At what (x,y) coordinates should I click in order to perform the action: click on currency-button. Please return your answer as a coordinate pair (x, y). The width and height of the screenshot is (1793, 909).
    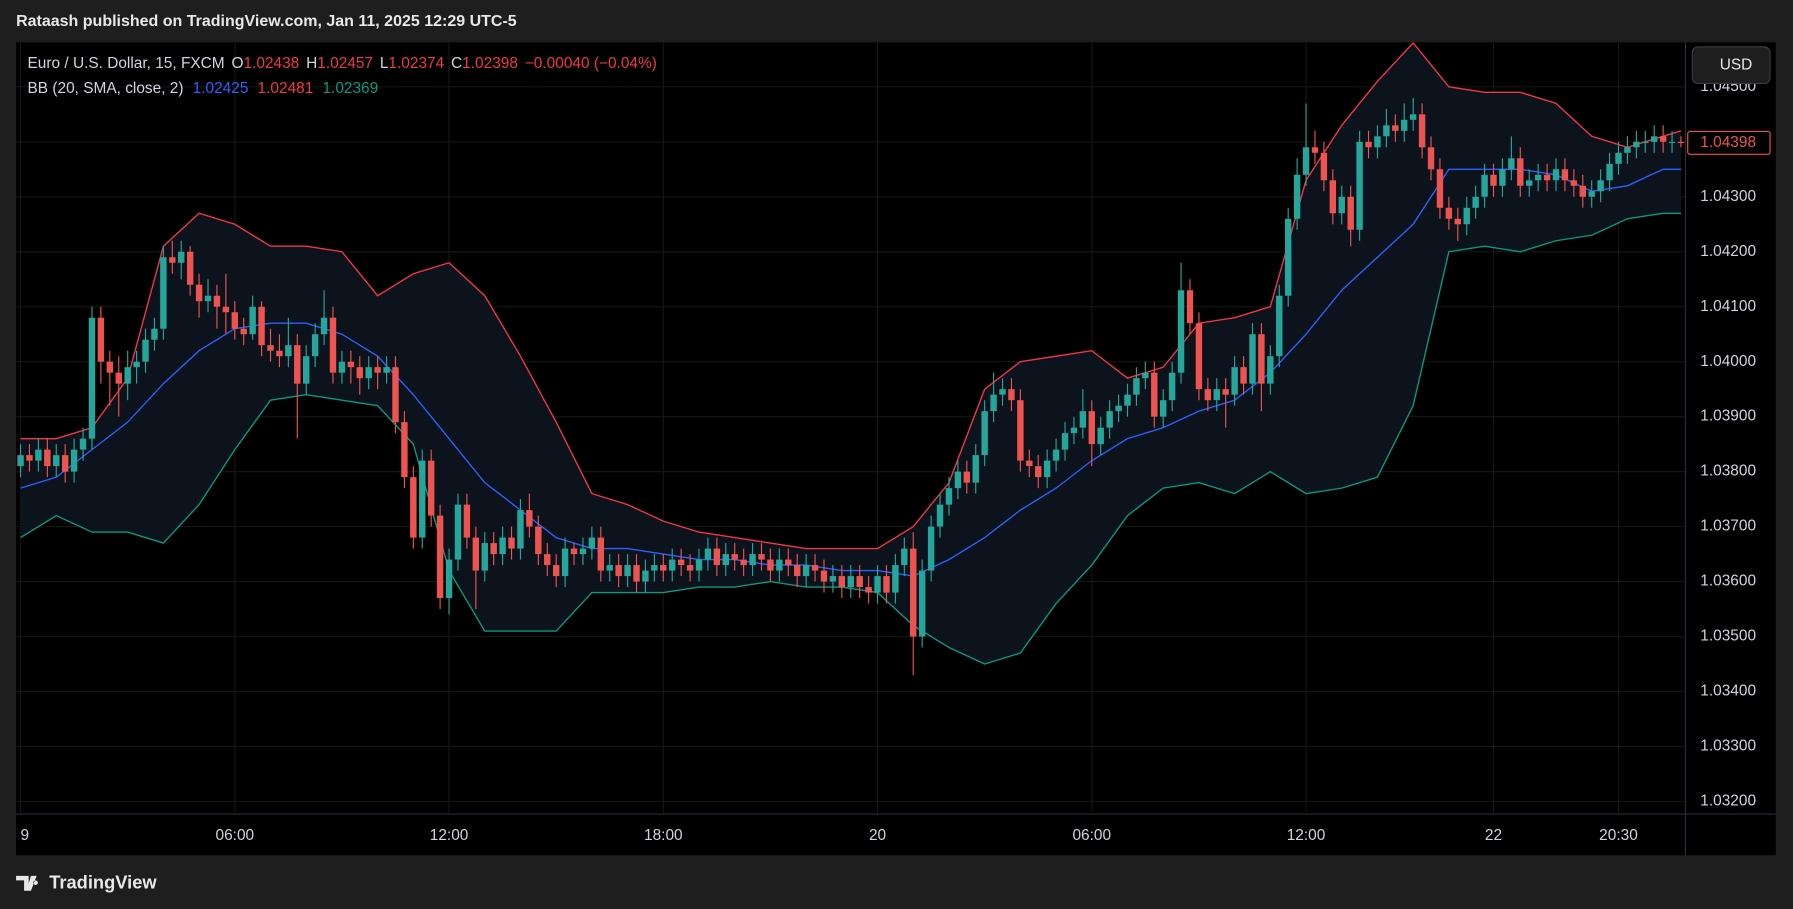
    Looking at the image, I should click on (1731, 65).